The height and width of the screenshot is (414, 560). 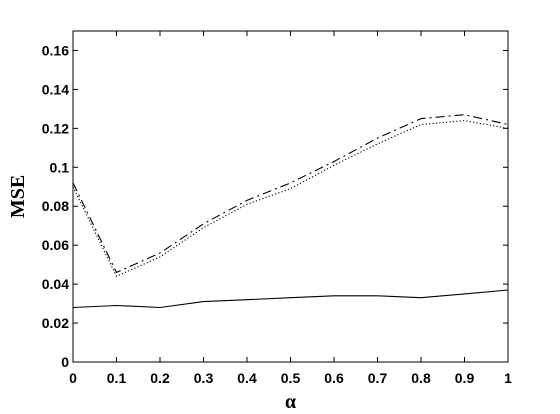 What do you see at coordinates (117, 378) in the screenshot?
I see `x-tick-label: 0.1` at bounding box center [117, 378].